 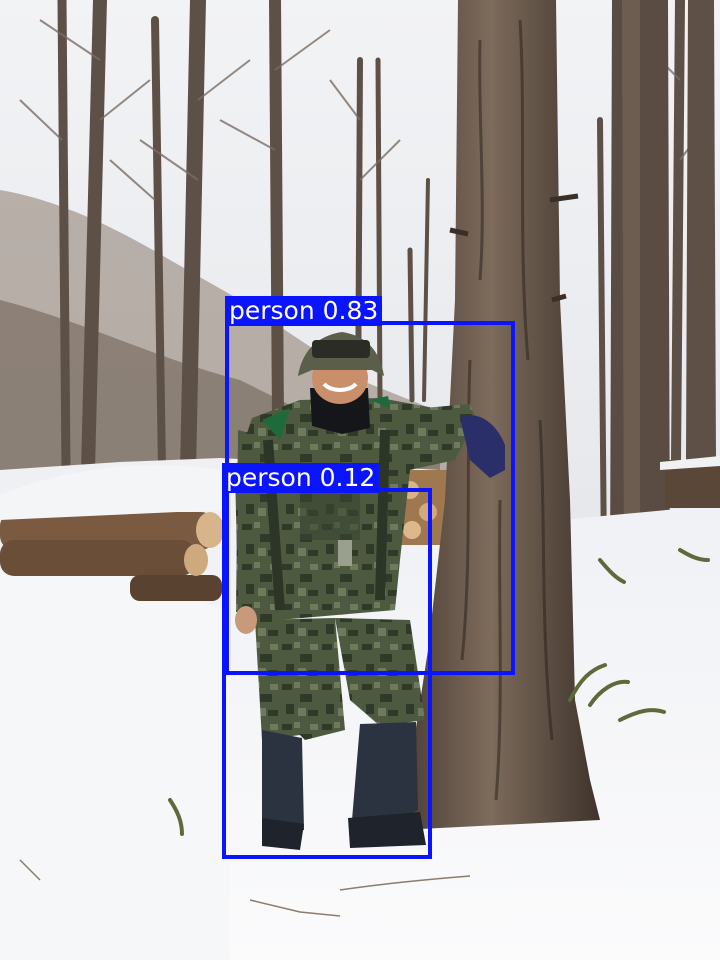 What do you see at coordinates (350, 310) in the screenshot?
I see `detection-confidence: 0.83` at bounding box center [350, 310].